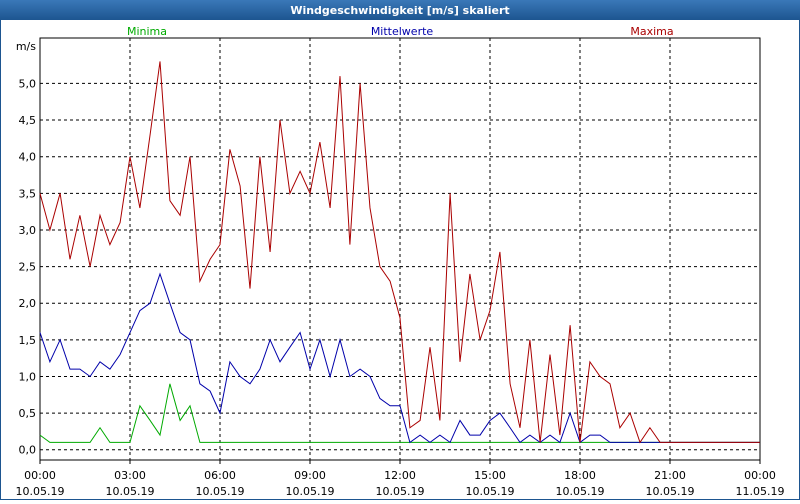 Image resolution: width=800 pixels, height=504 pixels. Describe the element at coordinates (147, 31) in the screenshot. I see `legend-entry: Minima` at that location.